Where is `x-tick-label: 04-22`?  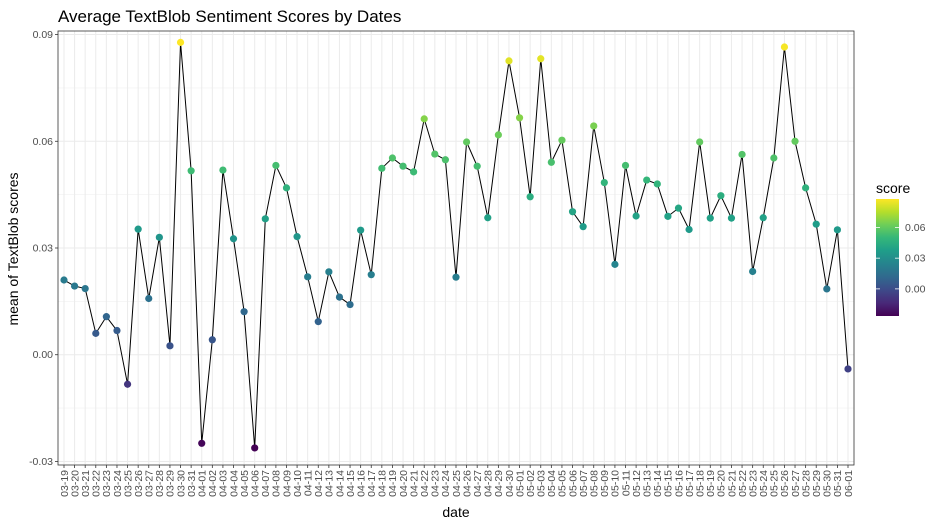 x-tick-label: 04-22 is located at coordinates (425, 483).